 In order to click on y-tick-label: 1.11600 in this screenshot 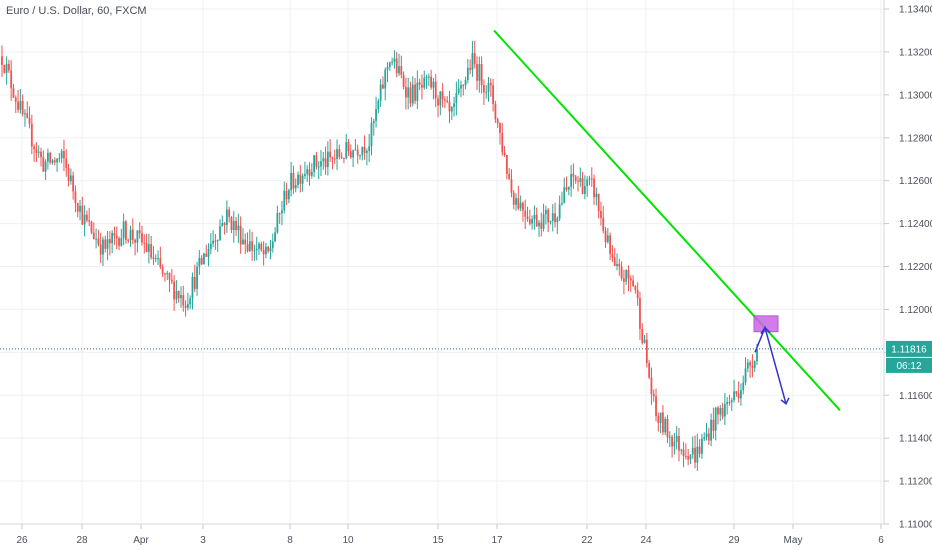, I will do `click(915, 396)`.